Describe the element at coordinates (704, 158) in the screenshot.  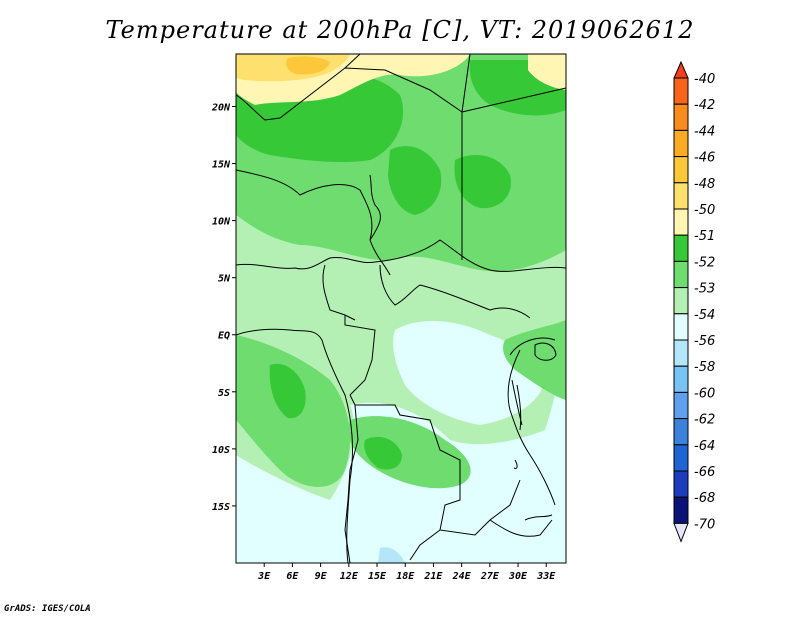
I see `colorbar-label: -46` at that location.